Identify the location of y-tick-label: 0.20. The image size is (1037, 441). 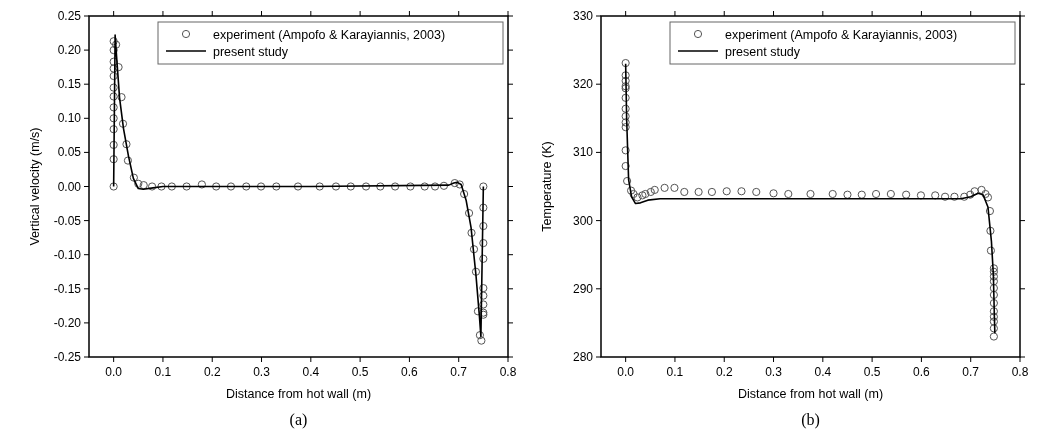
(69, 50).